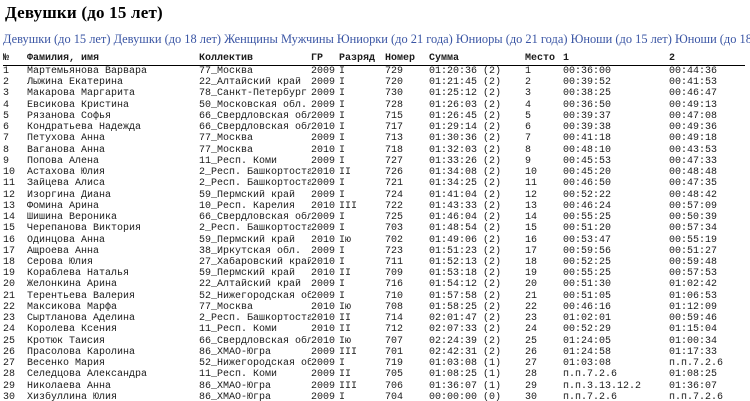 This screenshot has height=401, width=750. I want to click on cell-mesto: 29, so click(531, 386).